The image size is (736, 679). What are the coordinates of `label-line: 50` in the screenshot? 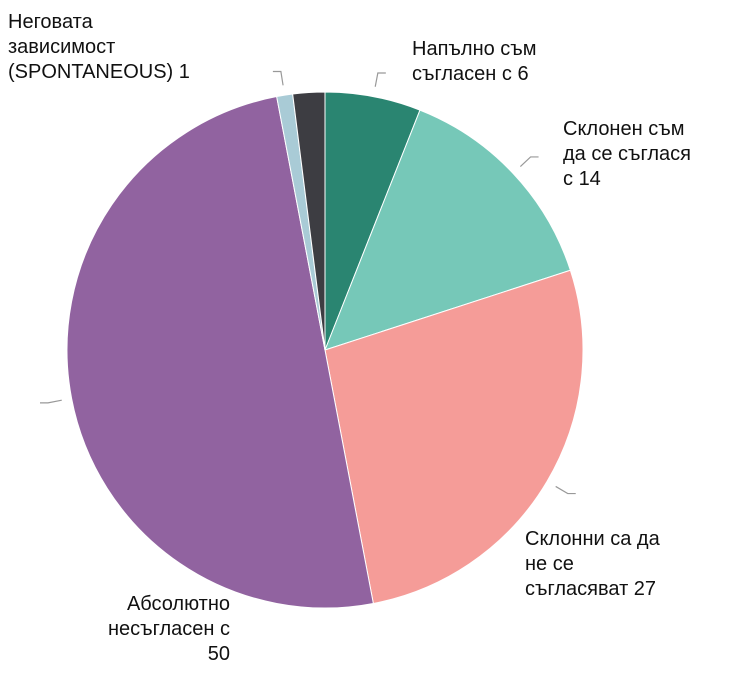 It's located at (219, 654).